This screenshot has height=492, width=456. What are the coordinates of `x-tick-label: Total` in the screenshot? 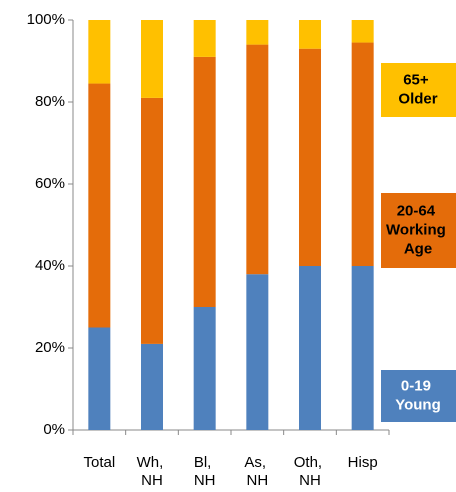 It's located at (99, 462).